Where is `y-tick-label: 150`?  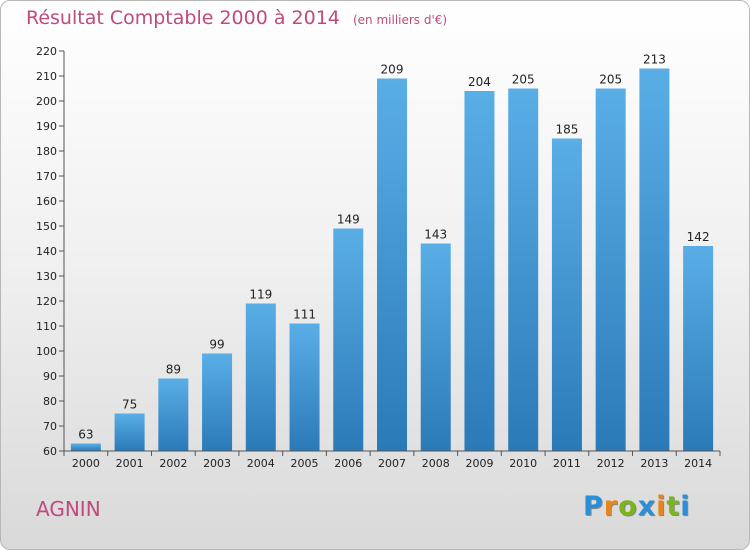 y-tick-label: 150 is located at coordinates (46, 226).